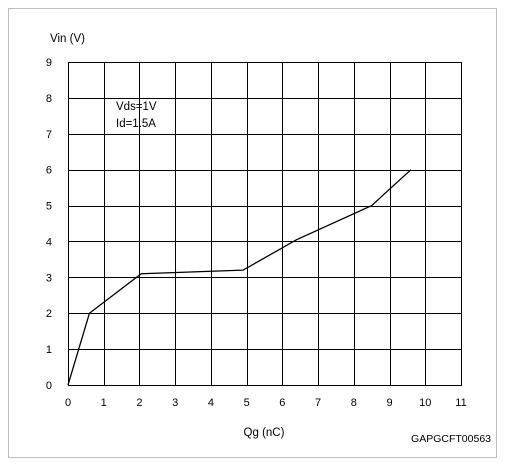 The width and height of the screenshot is (505, 466). Describe the element at coordinates (139, 403) in the screenshot. I see `x-tick-label: 2` at that location.